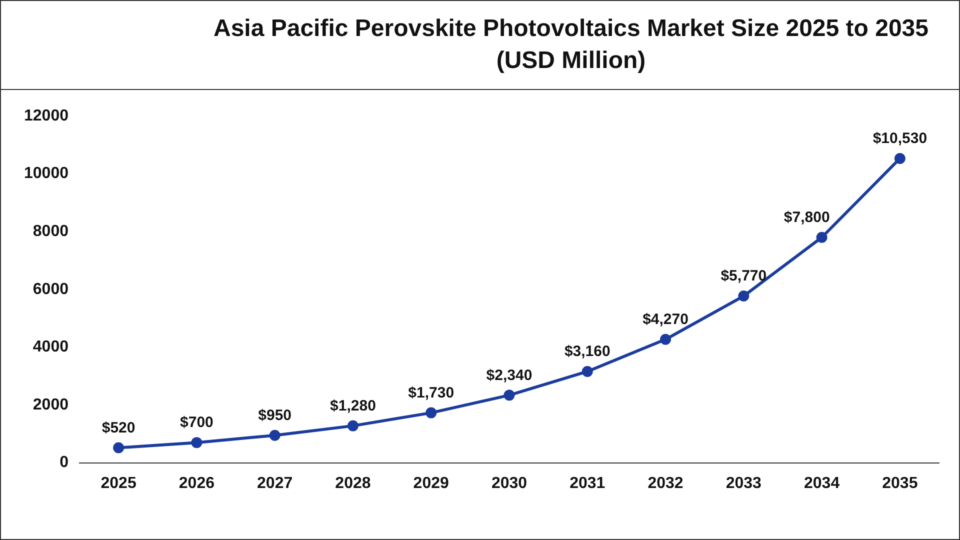 This screenshot has width=960, height=540. I want to click on chart-title: Asia Pacific Perovskite Photovoltaics Market Size 2025 to 2035 (USD Million), so click(571, 45).